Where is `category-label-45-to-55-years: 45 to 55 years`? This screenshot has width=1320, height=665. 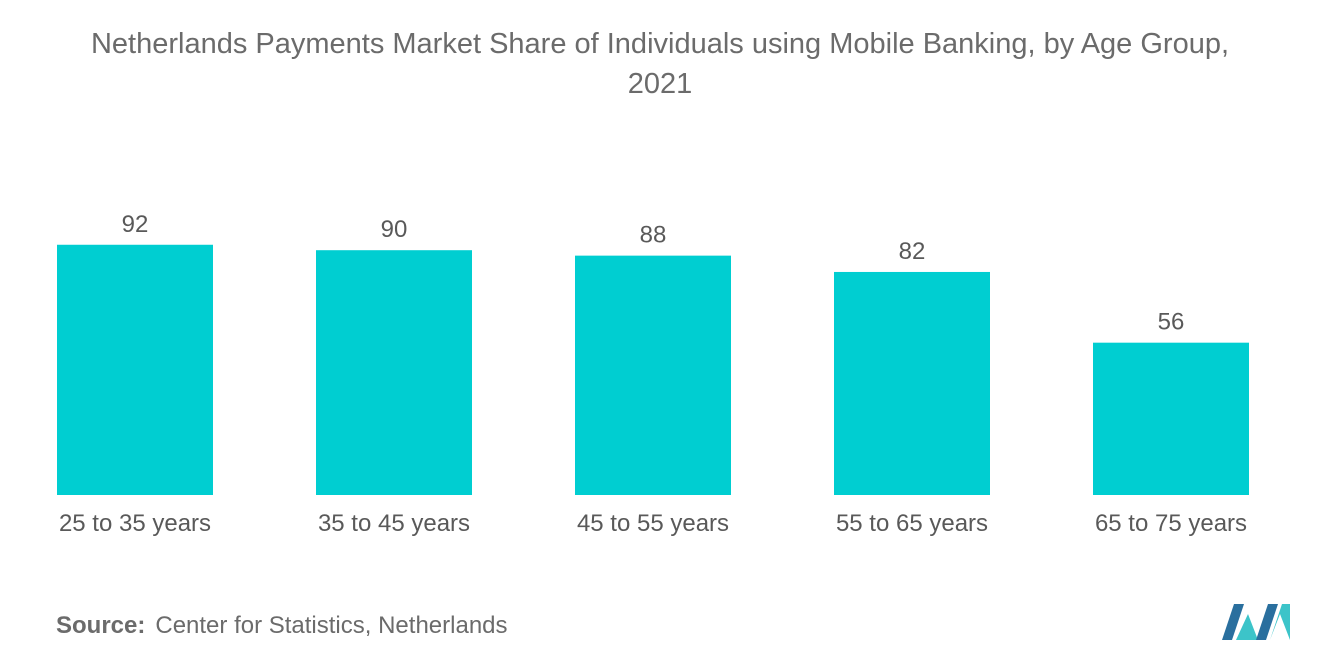
category-label-45-to-55-years: 45 to 55 years is located at coordinates (653, 523).